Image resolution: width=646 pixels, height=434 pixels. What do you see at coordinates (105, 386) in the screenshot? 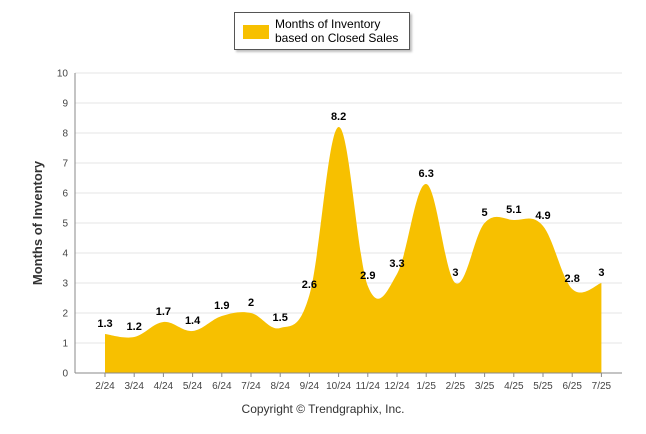
I see `x-tick-label: 2/24` at bounding box center [105, 386].